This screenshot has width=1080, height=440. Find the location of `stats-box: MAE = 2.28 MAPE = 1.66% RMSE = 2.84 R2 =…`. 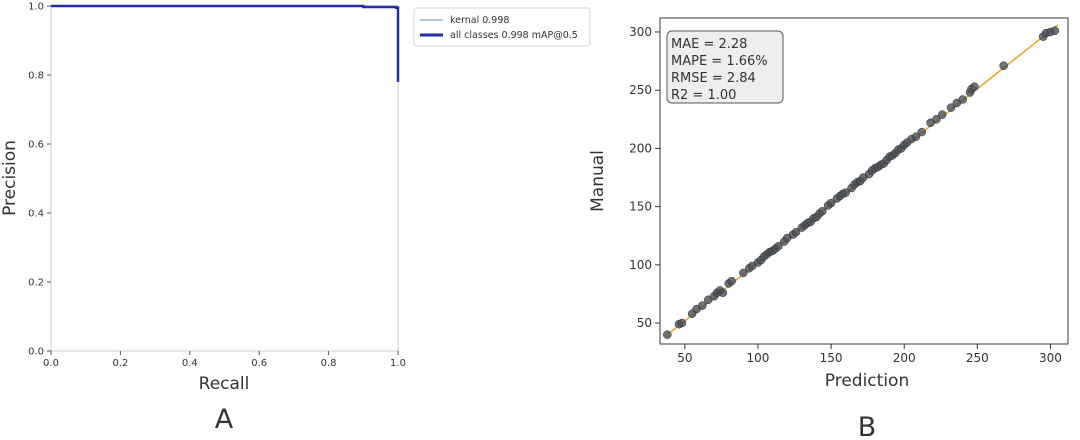

stats-box: MAE = 2.28 MAPE = 1.66% RMSE = 2.84 R2 =… is located at coordinates (725, 67).